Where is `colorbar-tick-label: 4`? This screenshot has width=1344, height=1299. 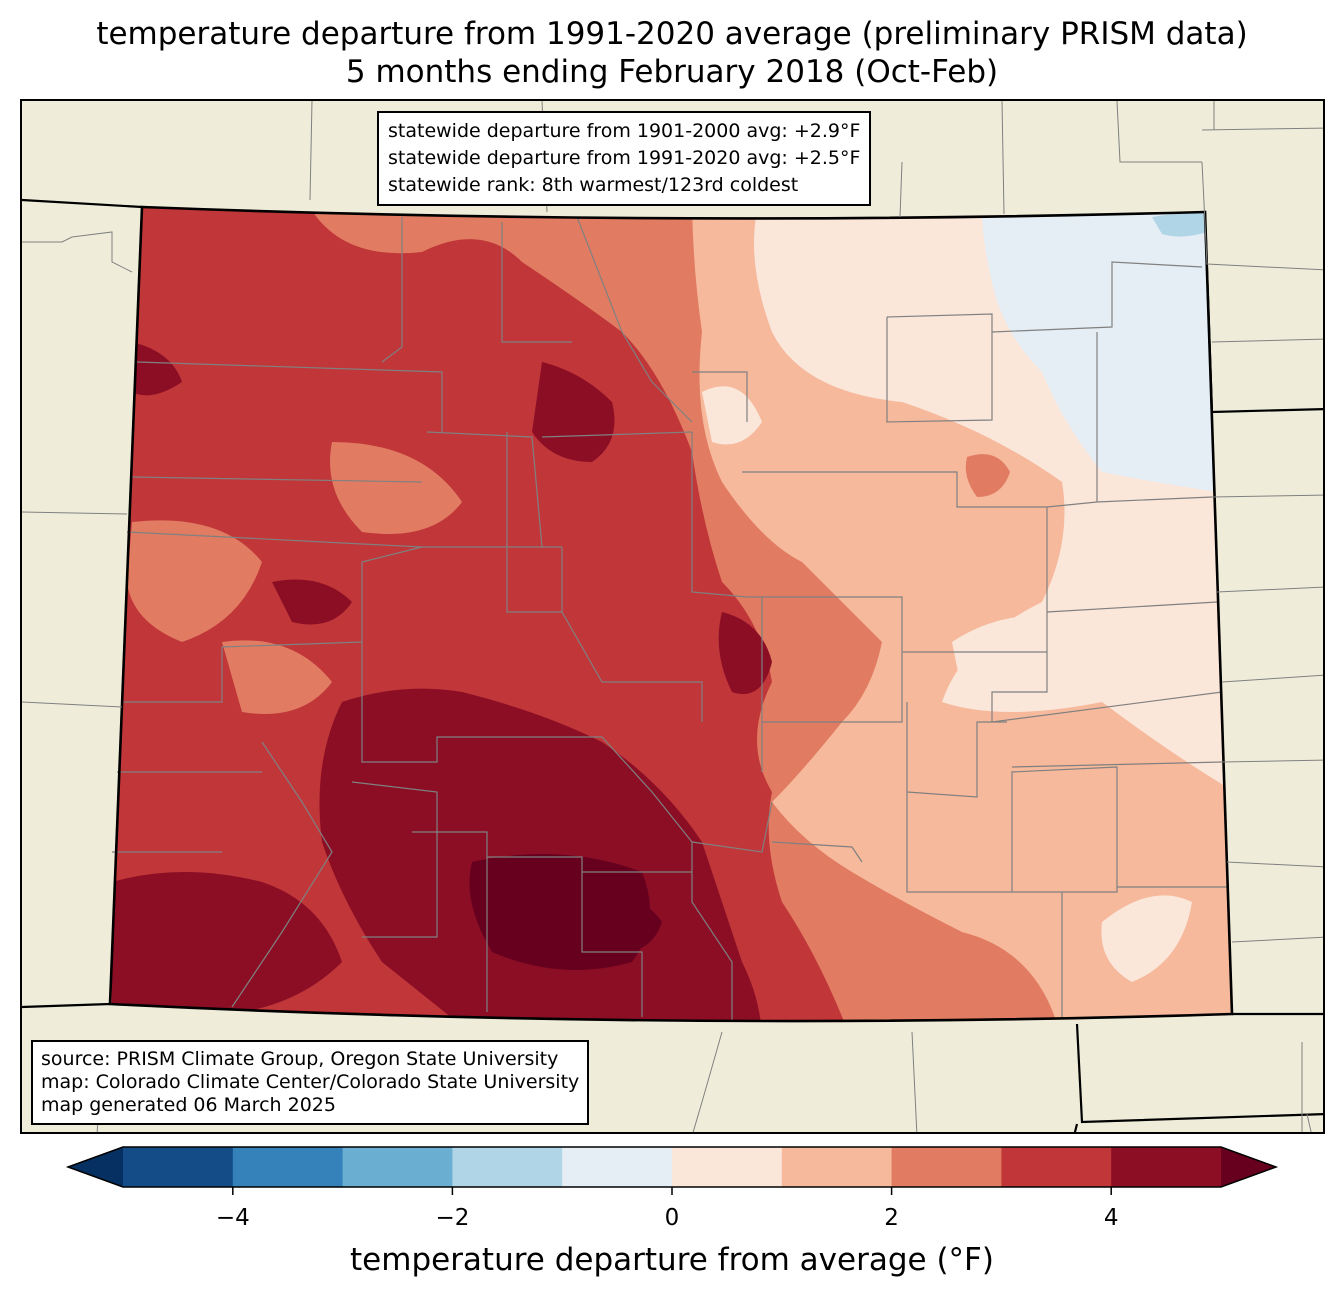
colorbar-tick-label: 4 is located at coordinates (1111, 1218).